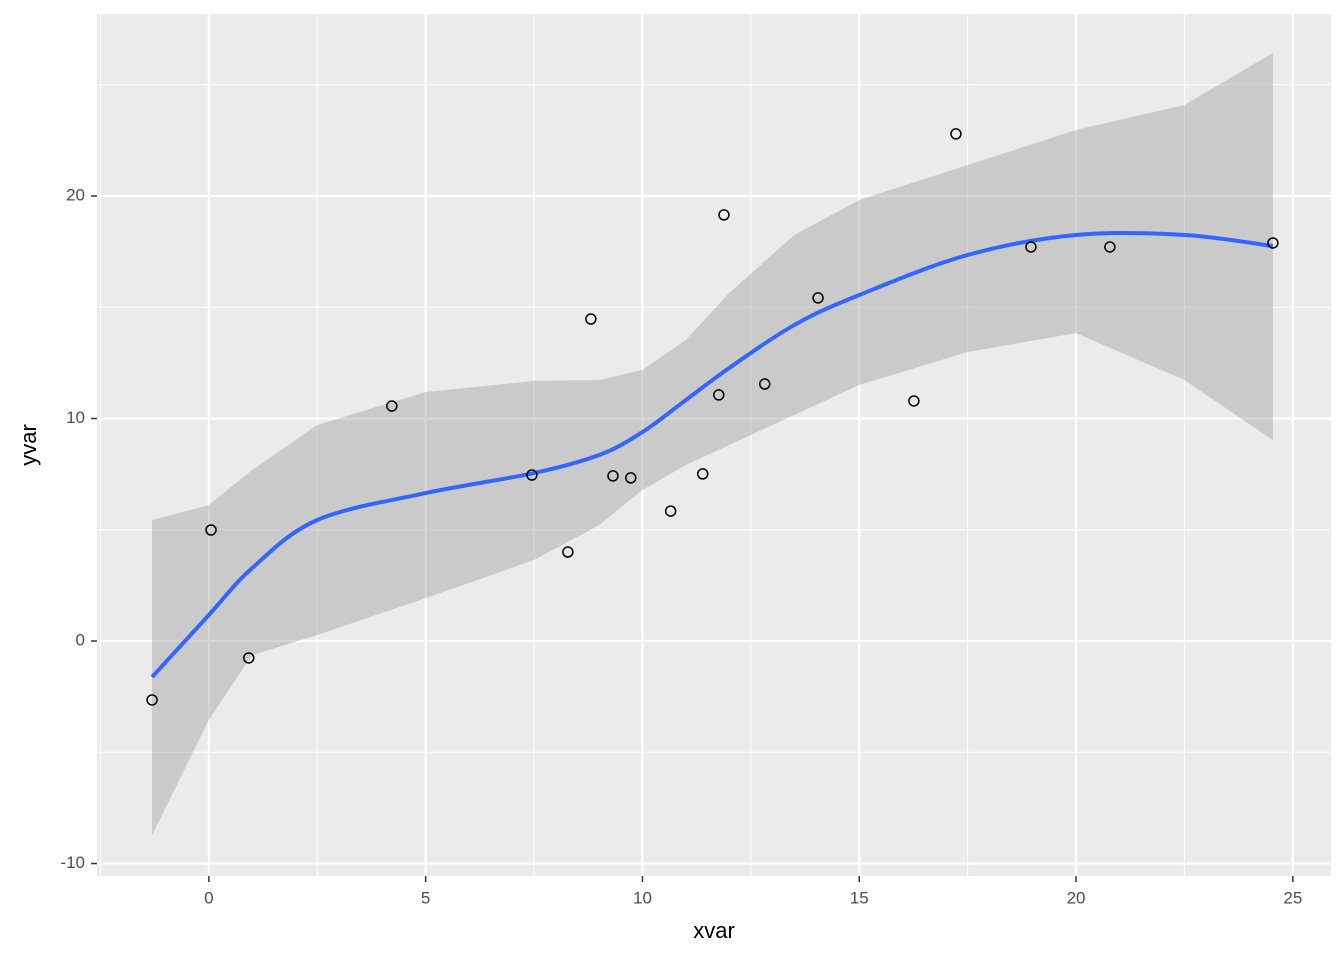  I want to click on x-tick-label: 15, so click(859, 897).